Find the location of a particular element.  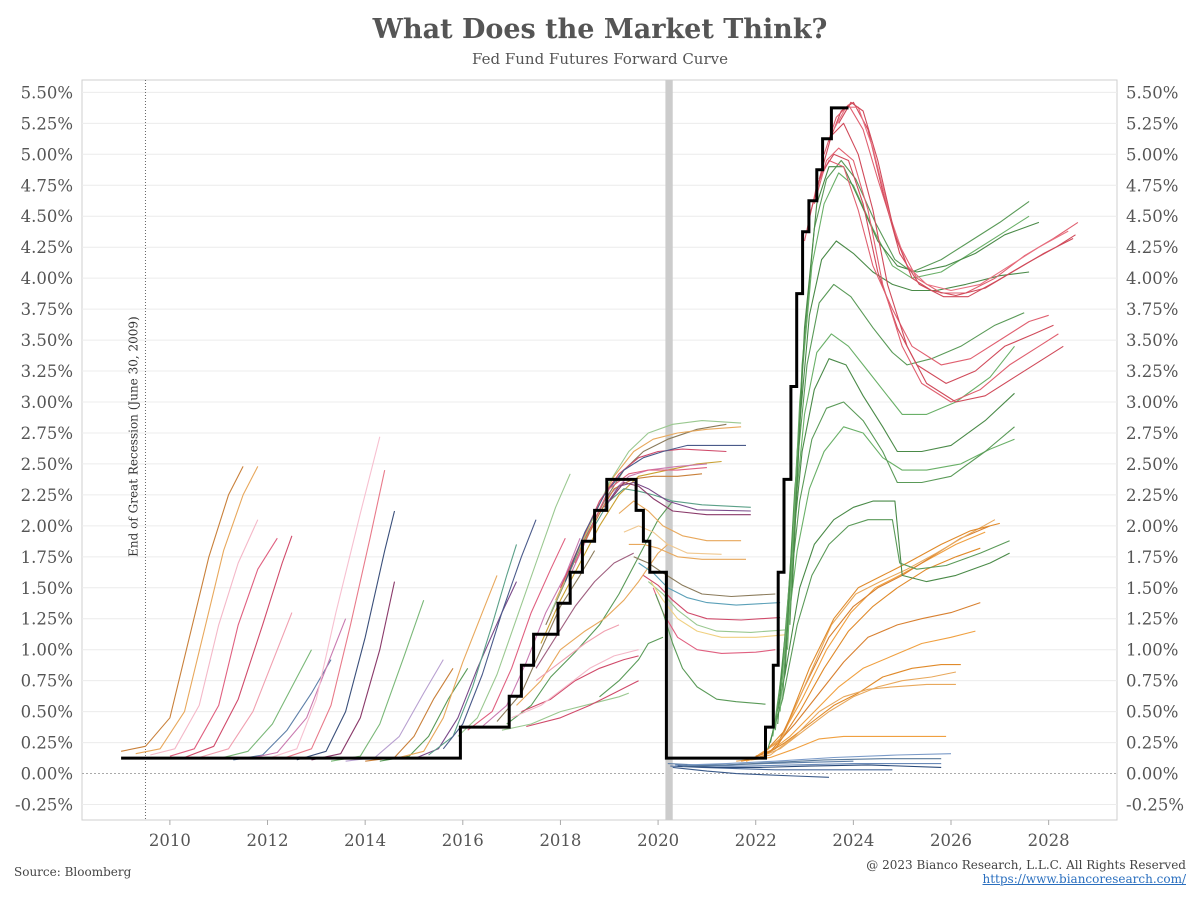

y-tick-label-right: 4.00% is located at coordinates (1152, 278).